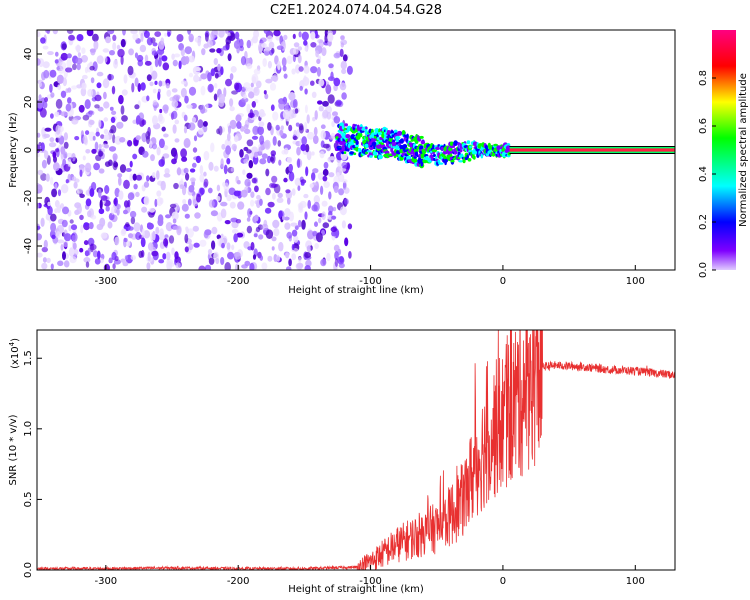 This screenshot has width=750, height=600. What do you see at coordinates (370, 281) in the screenshot?
I see `spectrogram-x-tick-label: -100` at bounding box center [370, 281].